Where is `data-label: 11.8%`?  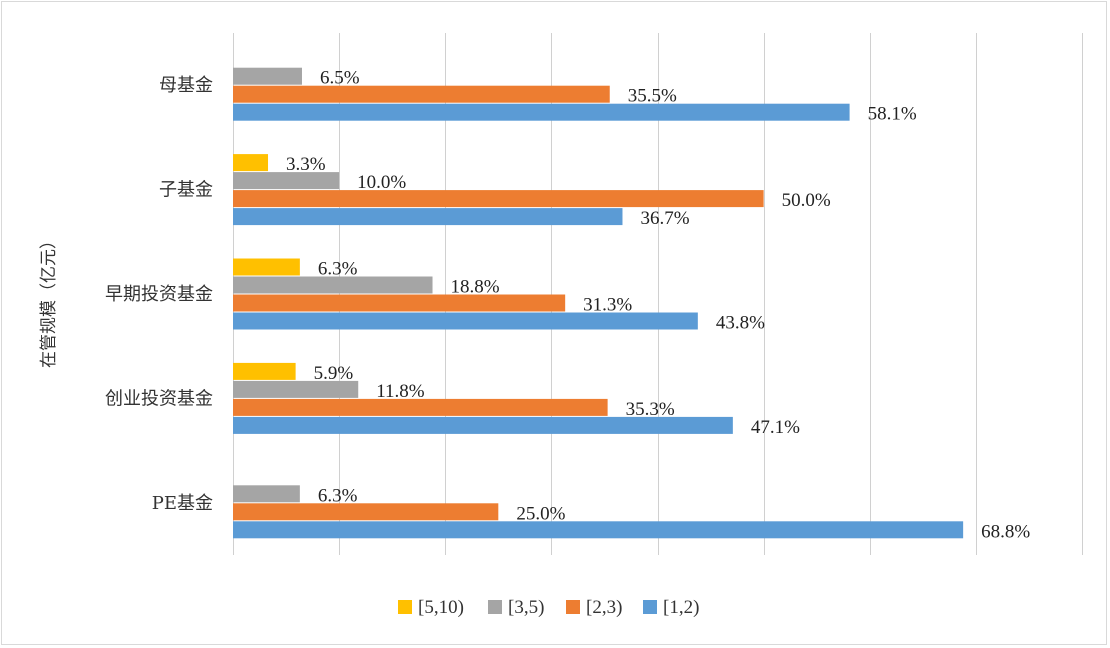
data-label: 11.8% is located at coordinates (400, 391).